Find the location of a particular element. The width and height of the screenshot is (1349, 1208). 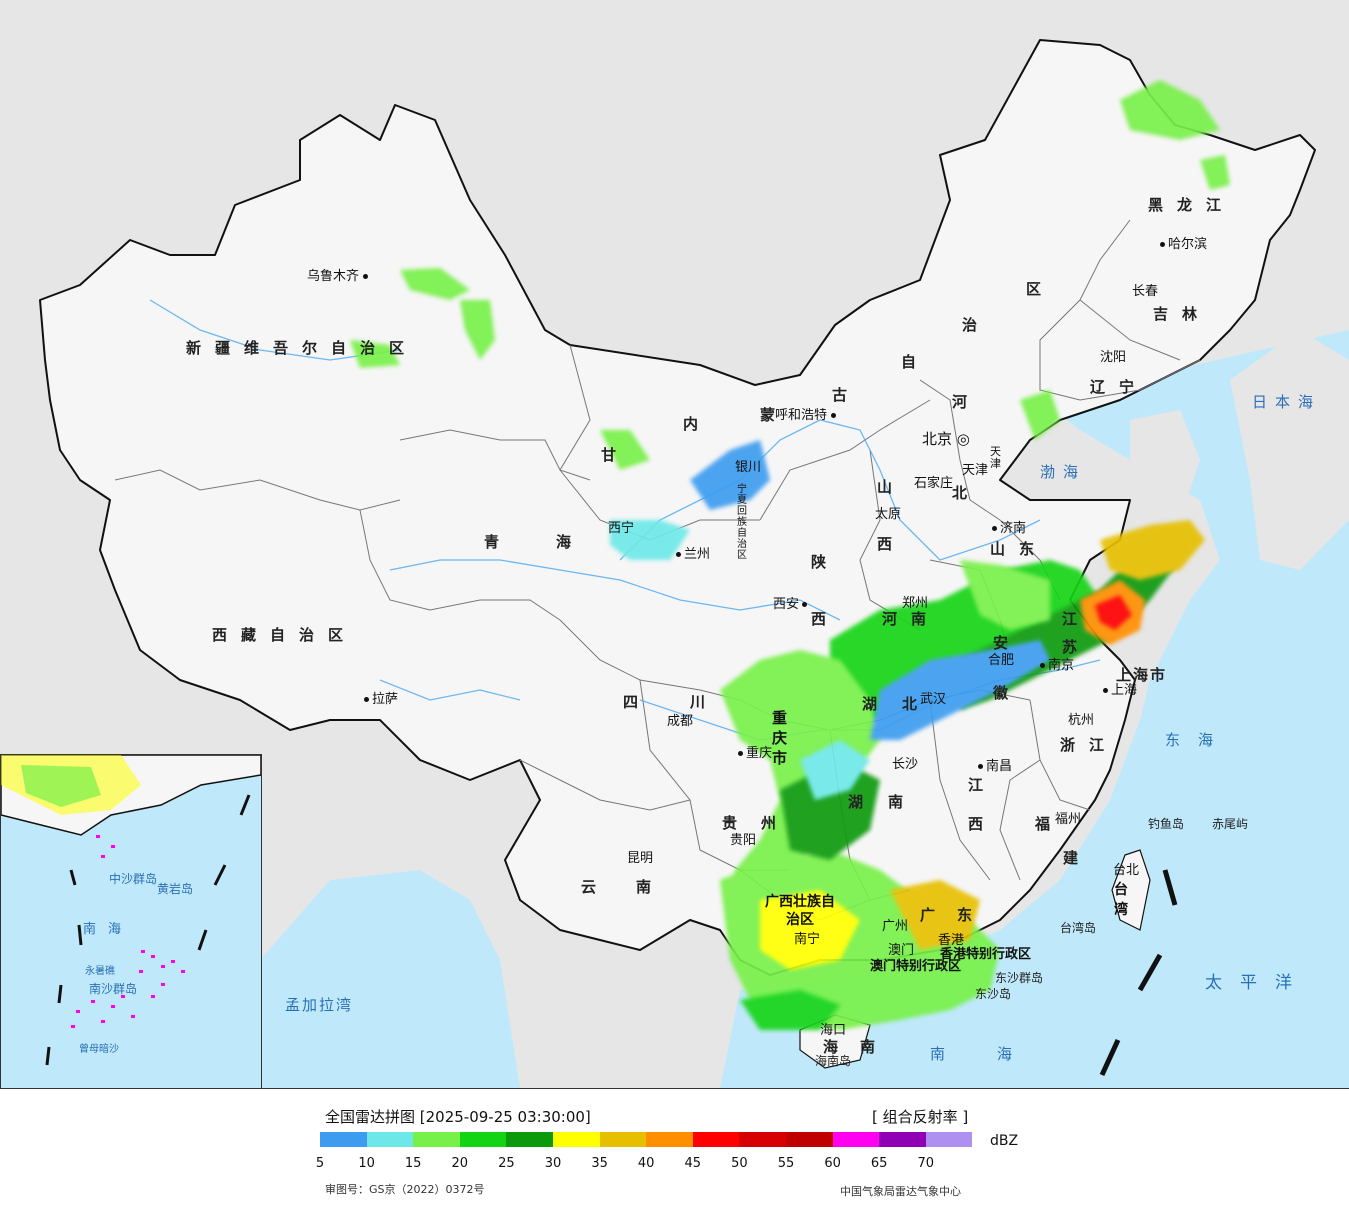

color-scale-tick: 5 is located at coordinates (320, 1163).